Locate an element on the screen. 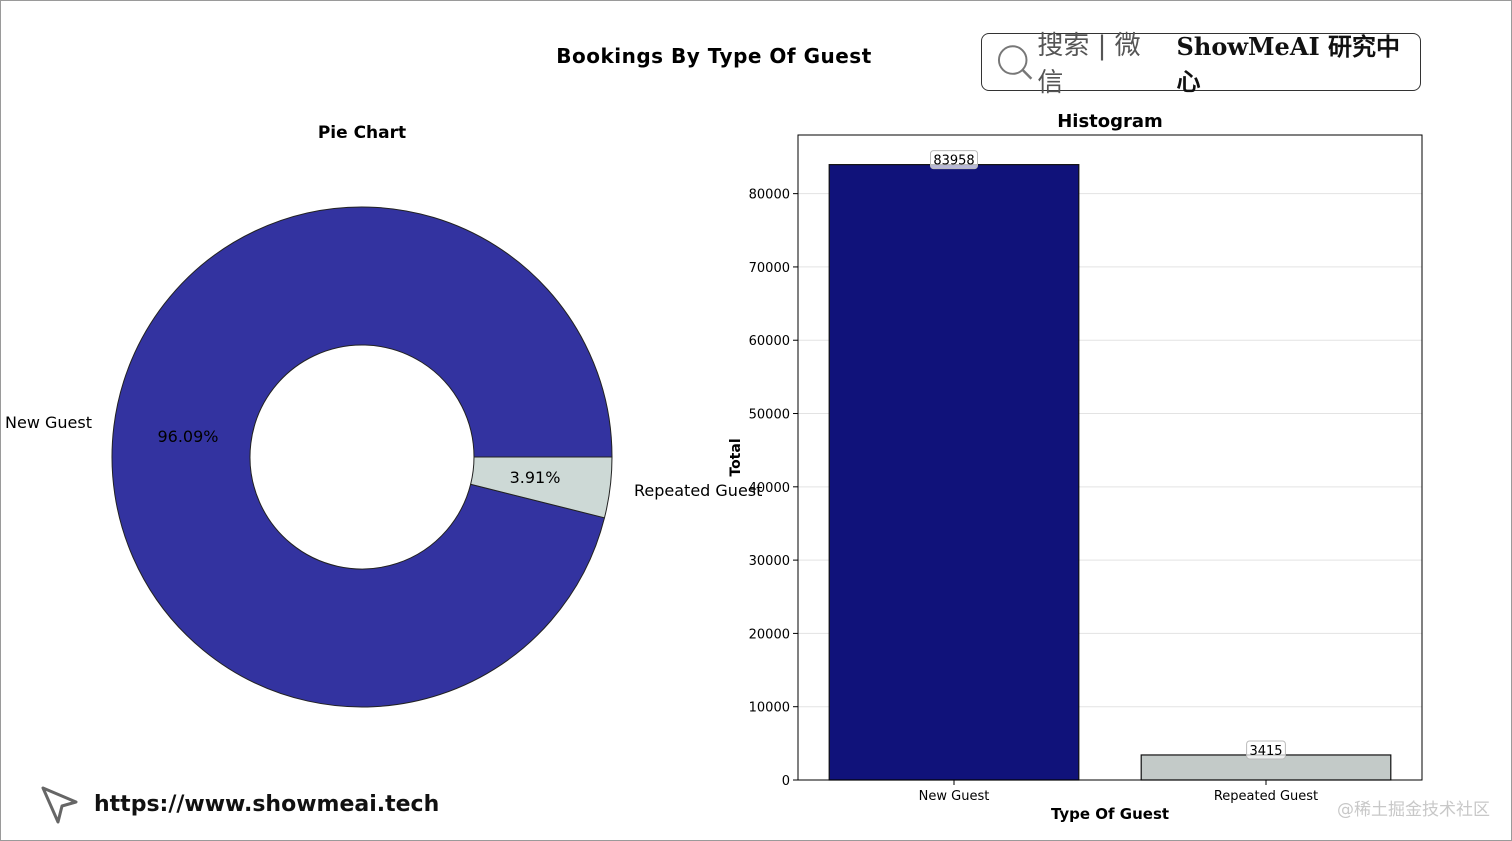  x-tick-label: Repeated Guest is located at coordinates (1266, 796).